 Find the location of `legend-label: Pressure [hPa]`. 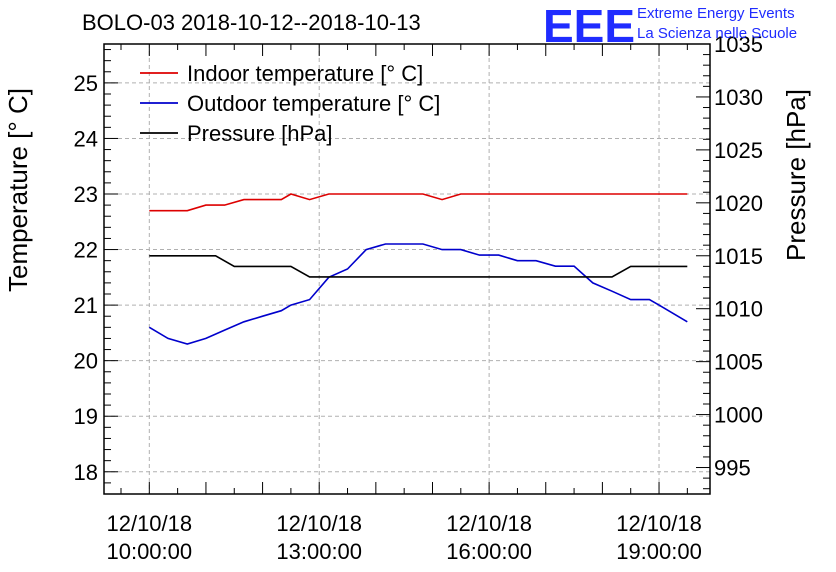

legend-label: Pressure [hPa] is located at coordinates (260, 133).